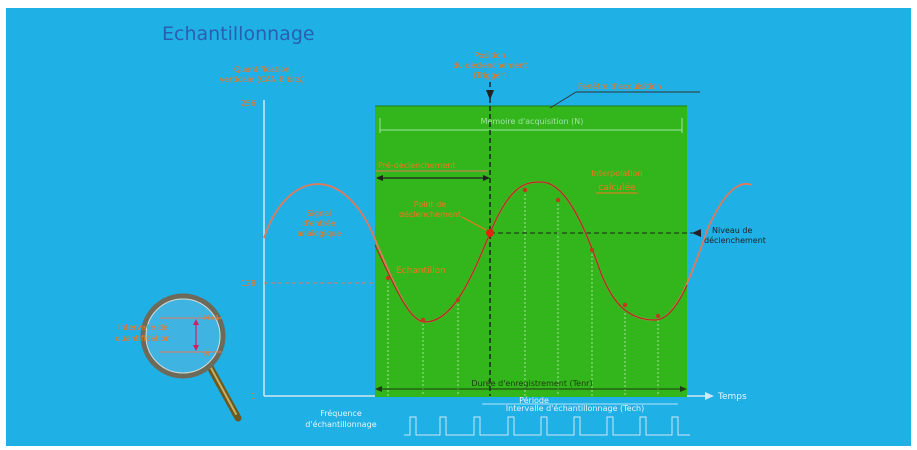  I want to click on memory-label: Mémoire d'acquisition (N), so click(532, 121).